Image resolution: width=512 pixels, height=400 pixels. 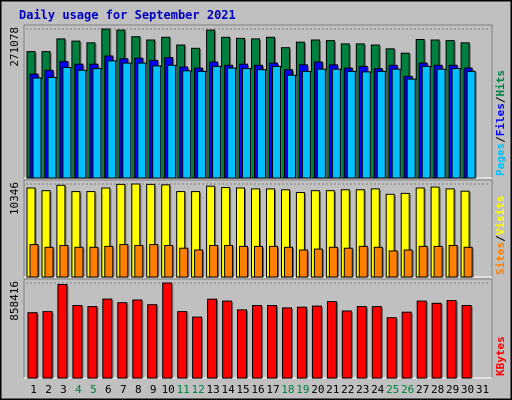 I want to click on side-label-pages: Pages, so click(x=500, y=159).